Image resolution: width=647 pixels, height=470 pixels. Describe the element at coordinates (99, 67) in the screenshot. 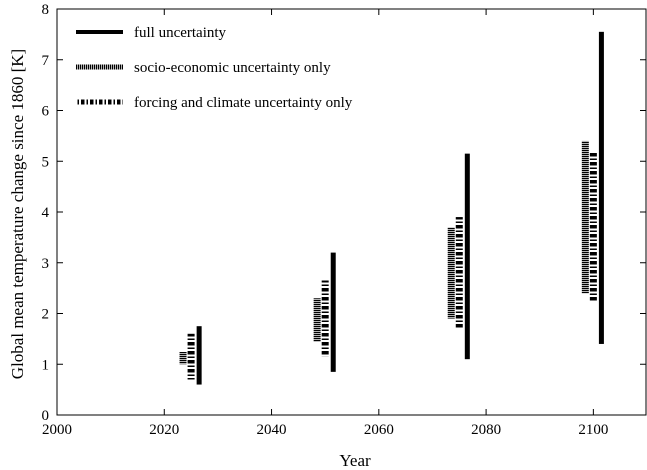

I see `legend-swatch-dotted` at that location.